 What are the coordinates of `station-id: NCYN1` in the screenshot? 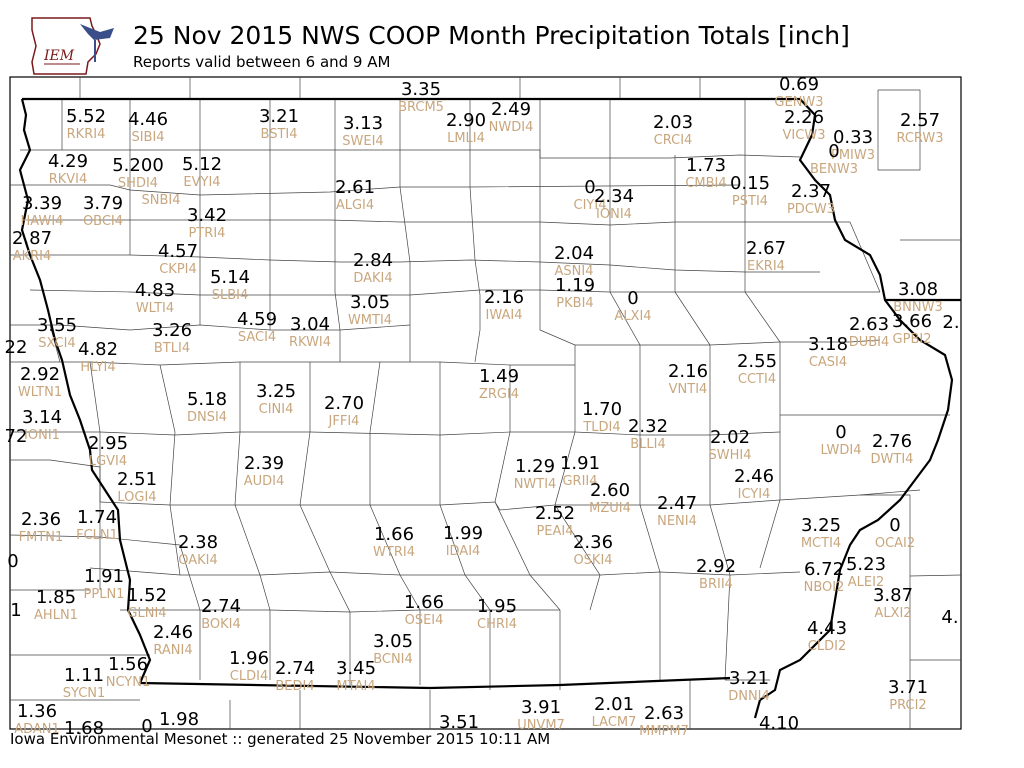 It's located at (128, 682).